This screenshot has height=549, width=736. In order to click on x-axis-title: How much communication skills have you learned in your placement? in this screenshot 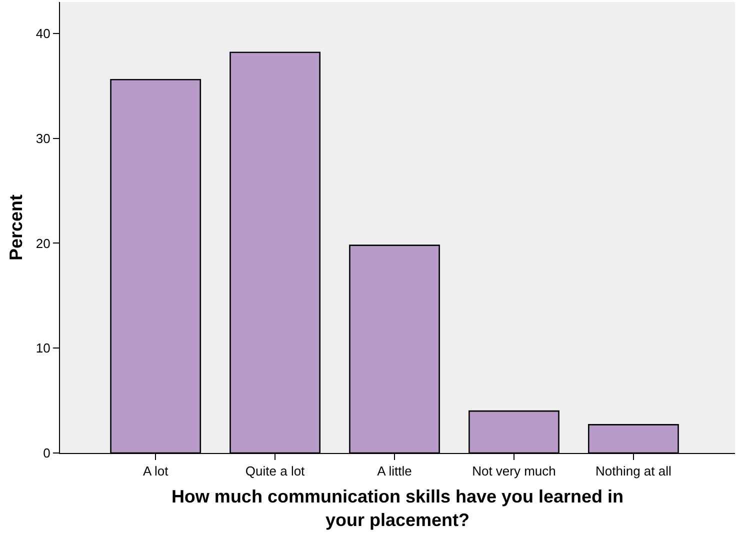, I will do `click(397, 508)`.